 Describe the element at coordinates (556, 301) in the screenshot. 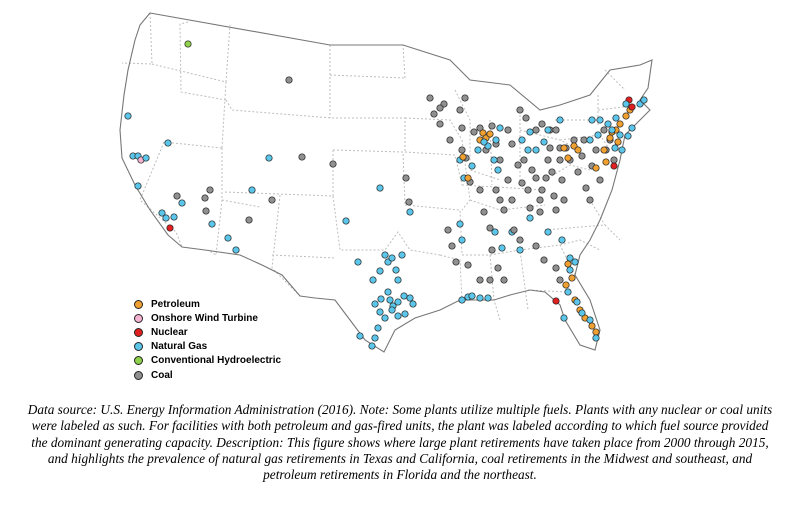

I see `nuclear-plant-marker` at that location.